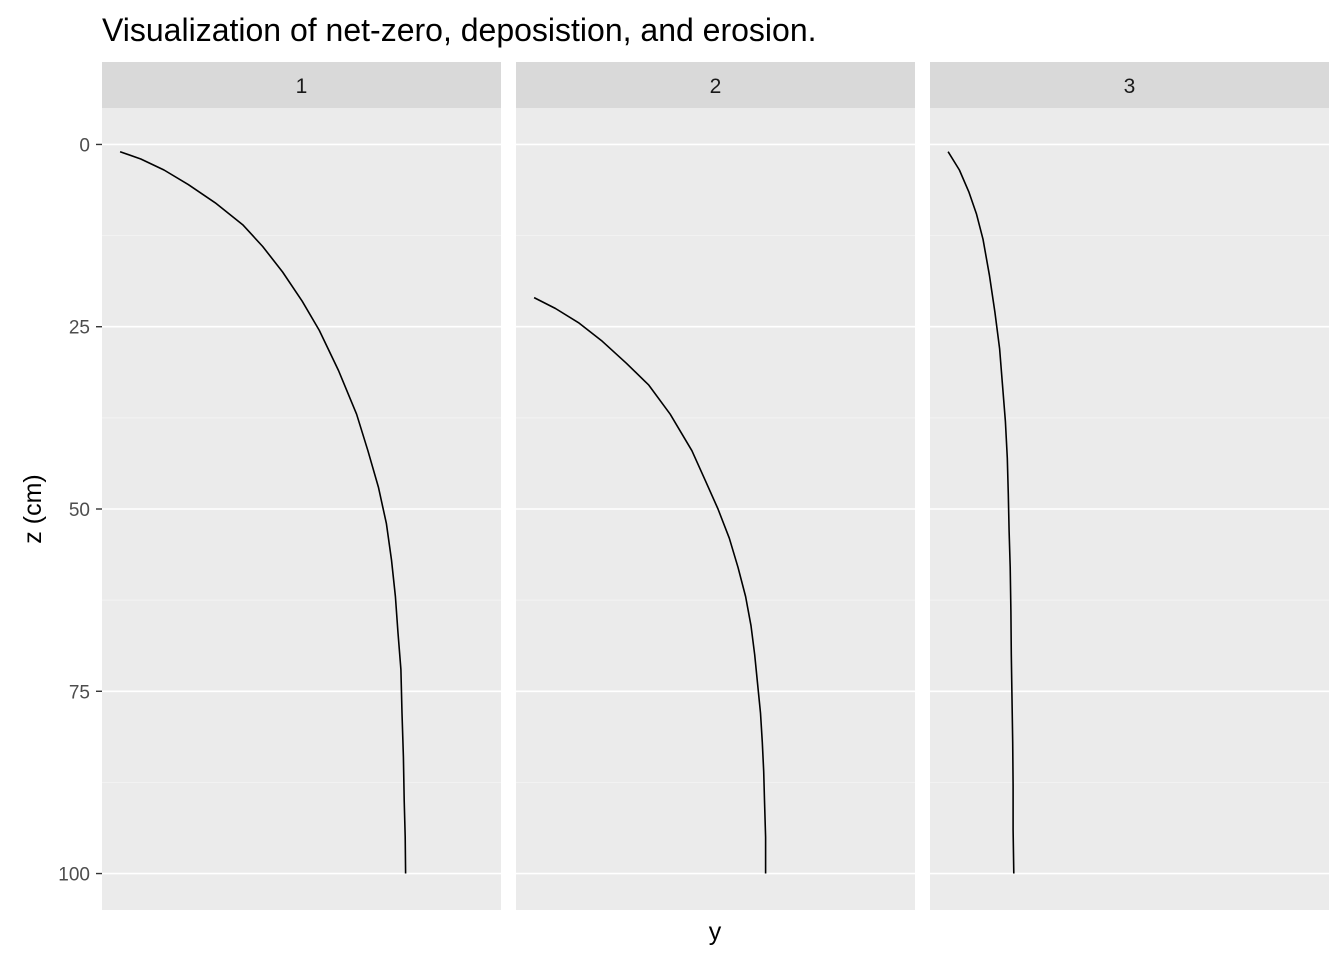  Describe the element at coordinates (33, 508) in the screenshot. I see `y-axis-title: z (cm)` at that location.